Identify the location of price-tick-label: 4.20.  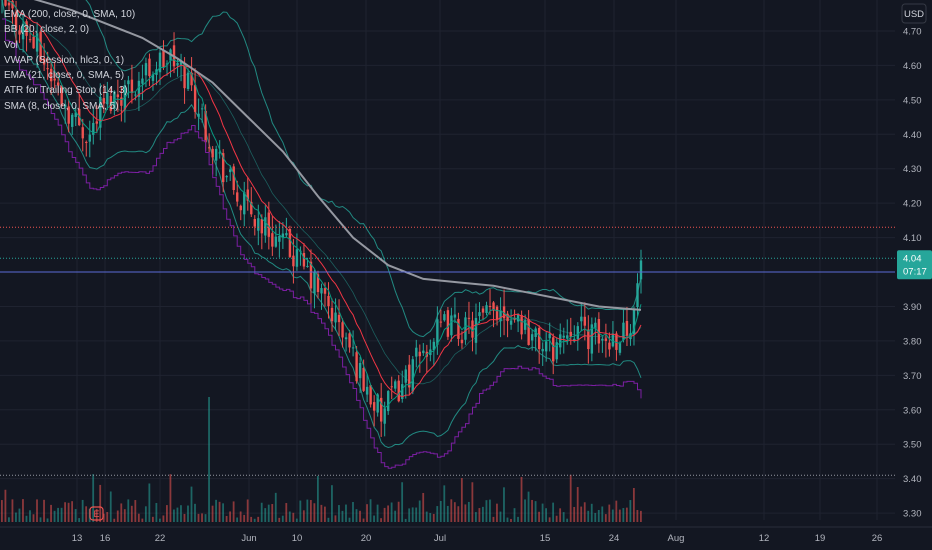
(912, 204).